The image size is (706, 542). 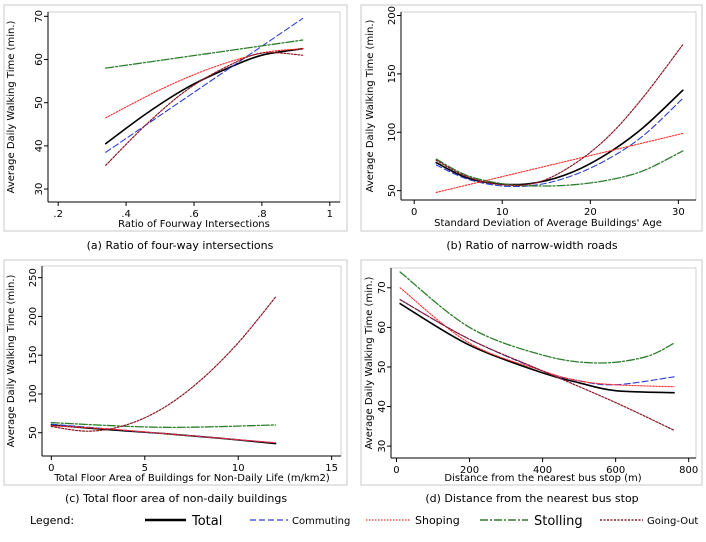 What do you see at coordinates (33, 277) in the screenshot?
I see `y-tick-label: 250` at bounding box center [33, 277].